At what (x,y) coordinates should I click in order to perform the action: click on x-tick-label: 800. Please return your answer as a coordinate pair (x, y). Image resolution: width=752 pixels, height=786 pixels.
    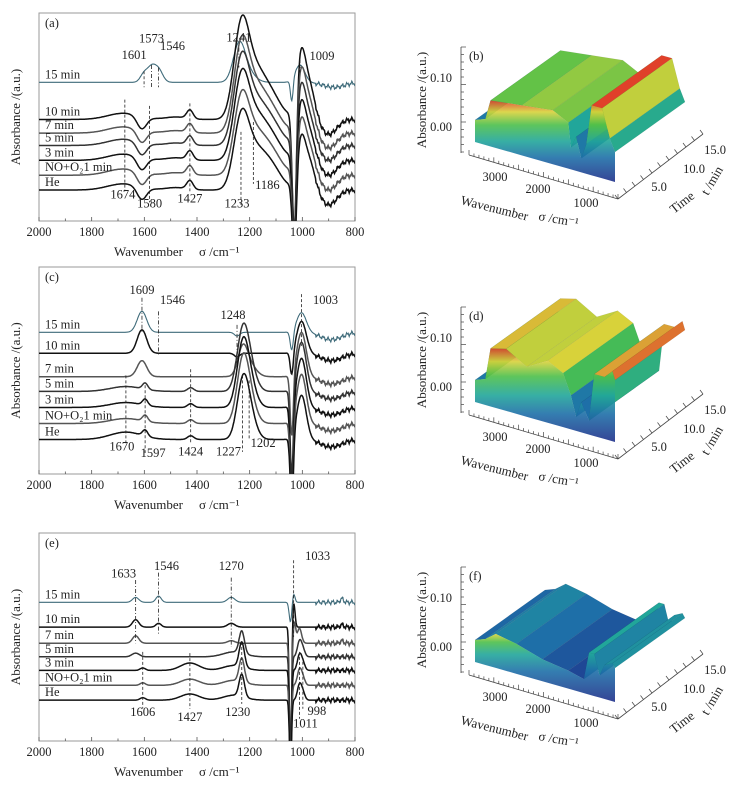
    Looking at the image, I should click on (355, 485).